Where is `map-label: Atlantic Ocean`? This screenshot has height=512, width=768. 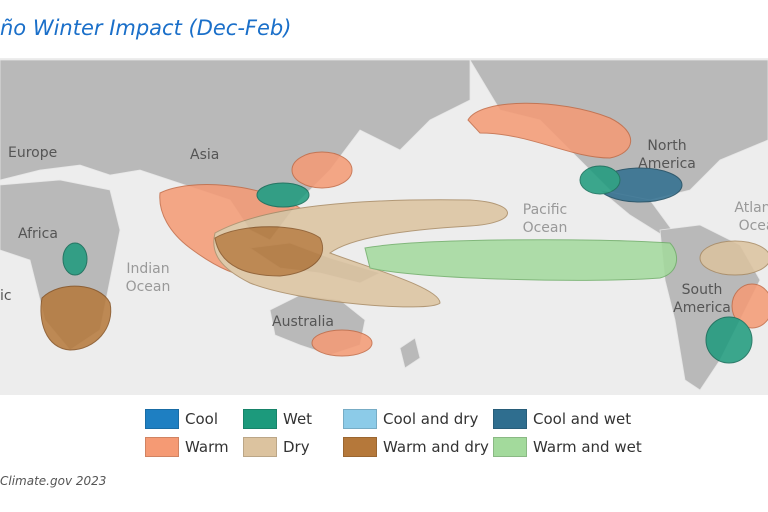 map-label: Atlantic Ocean is located at coordinates (751, 217).